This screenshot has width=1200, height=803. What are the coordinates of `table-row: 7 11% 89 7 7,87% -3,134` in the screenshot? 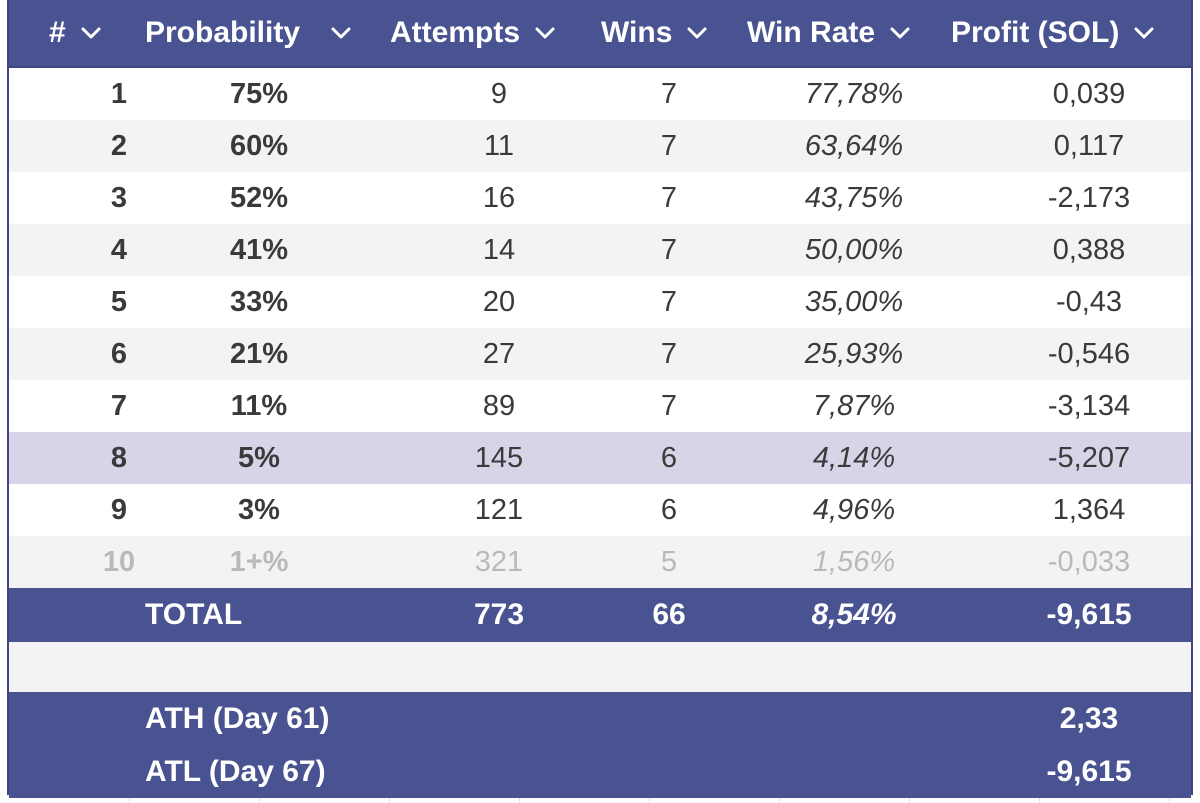 It's located at (600, 406).